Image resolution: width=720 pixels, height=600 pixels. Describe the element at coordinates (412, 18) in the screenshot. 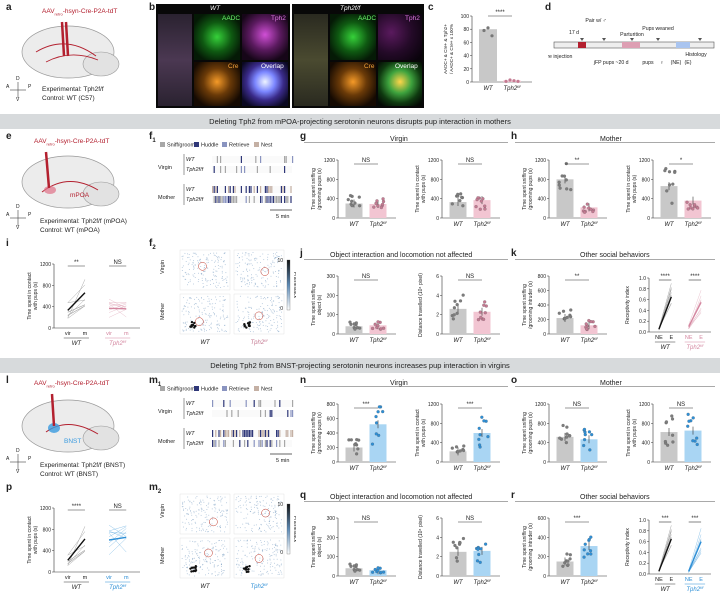

I see `tph2-label-tph: Tph2` at that location.